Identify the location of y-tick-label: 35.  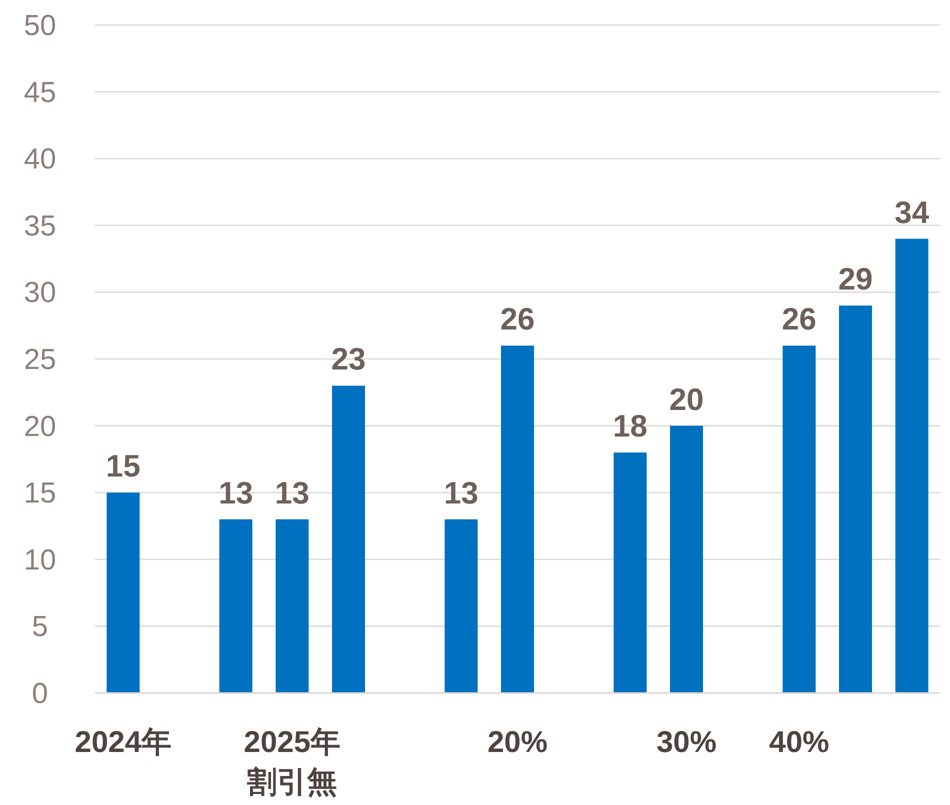
(40, 226).